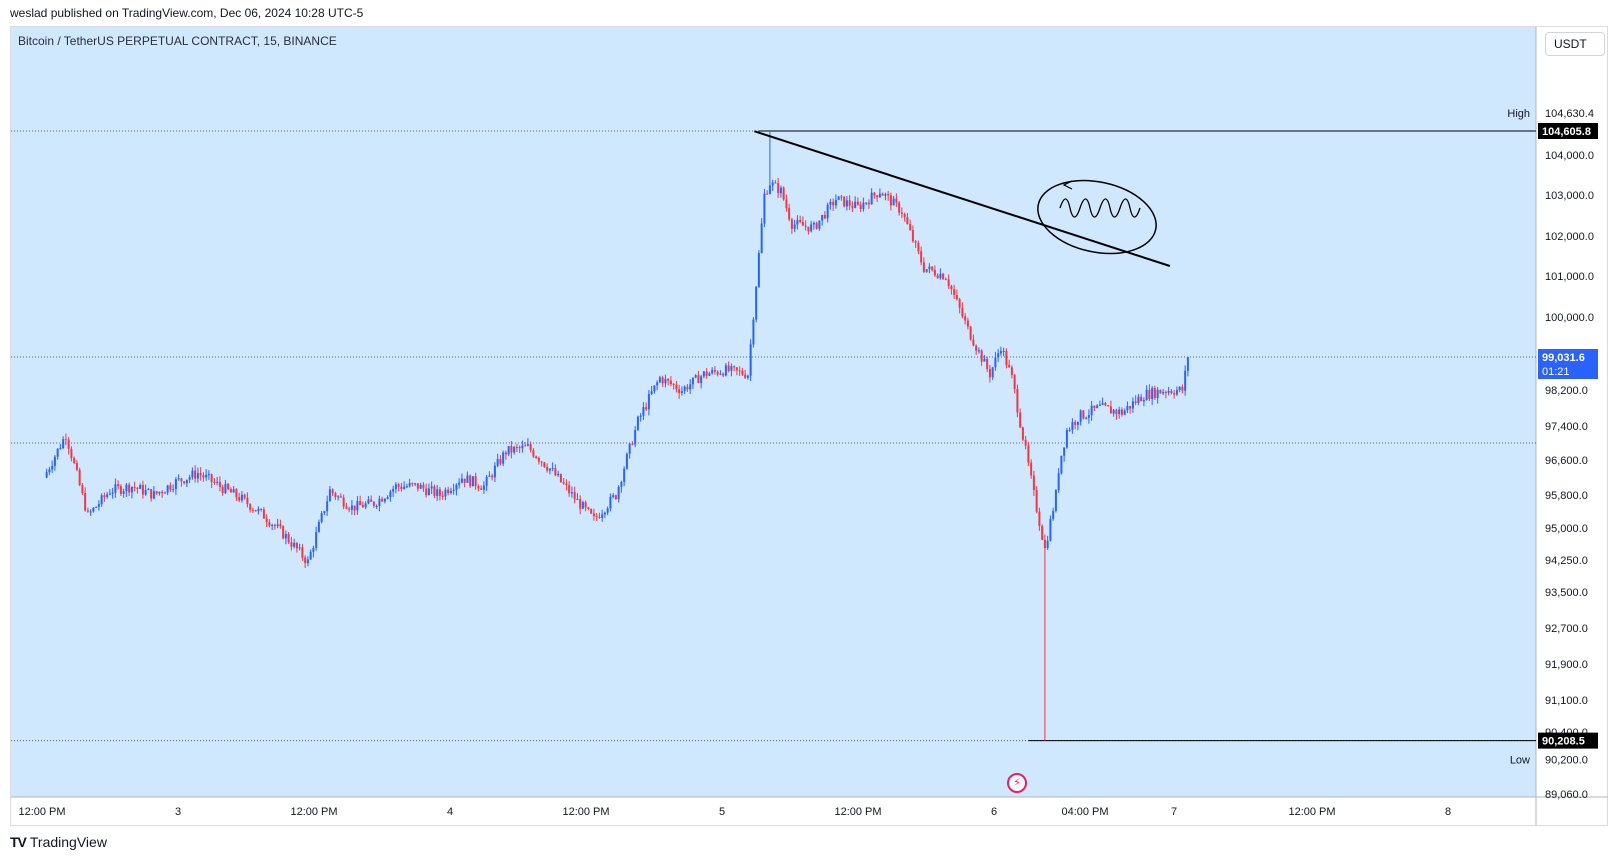 This screenshot has width=1618, height=860. I want to click on y-tick-label: 102,000.0, so click(1569, 237).